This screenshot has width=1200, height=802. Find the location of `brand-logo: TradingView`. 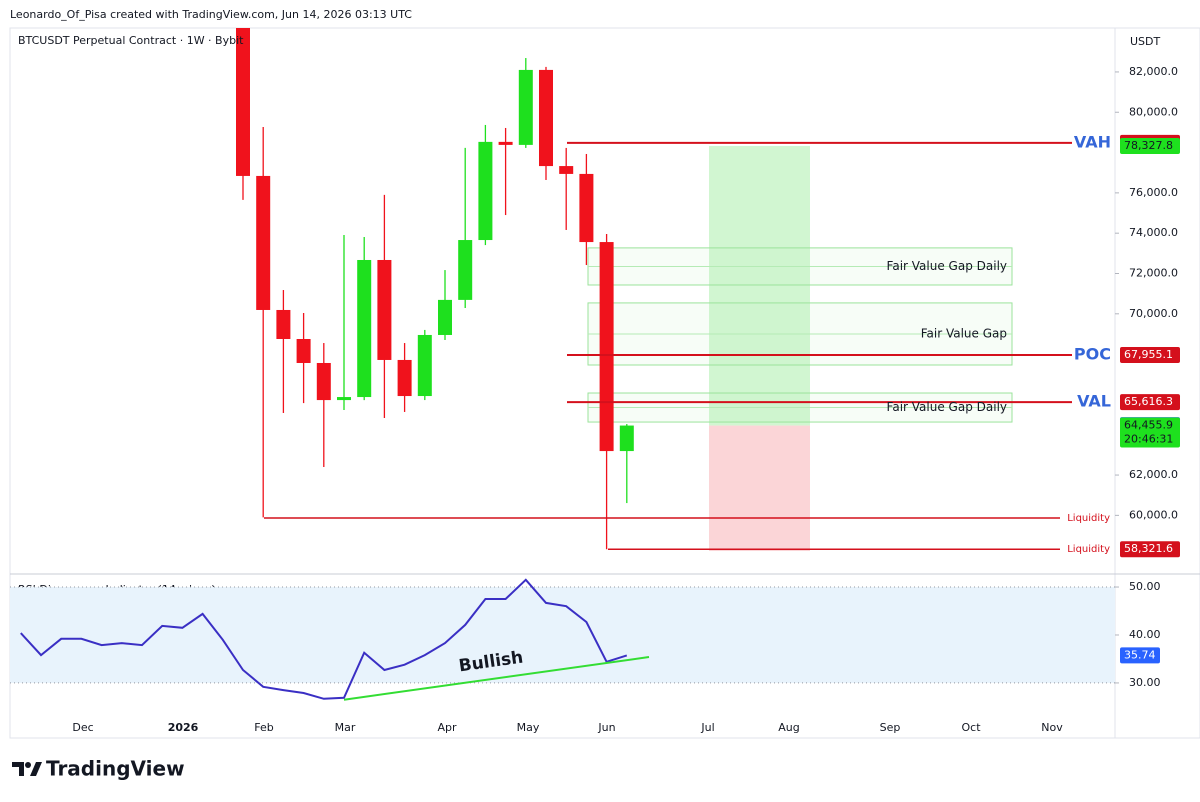

brand-logo: TradingView is located at coordinates (98, 769).